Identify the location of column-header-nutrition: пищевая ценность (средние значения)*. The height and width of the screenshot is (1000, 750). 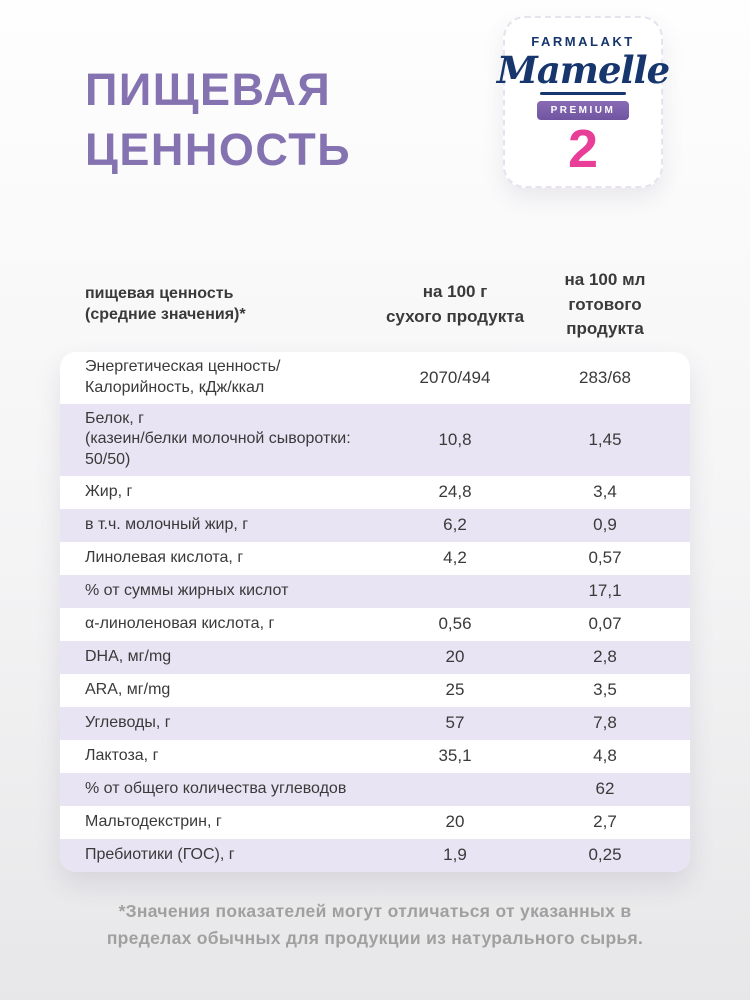
(165, 304).